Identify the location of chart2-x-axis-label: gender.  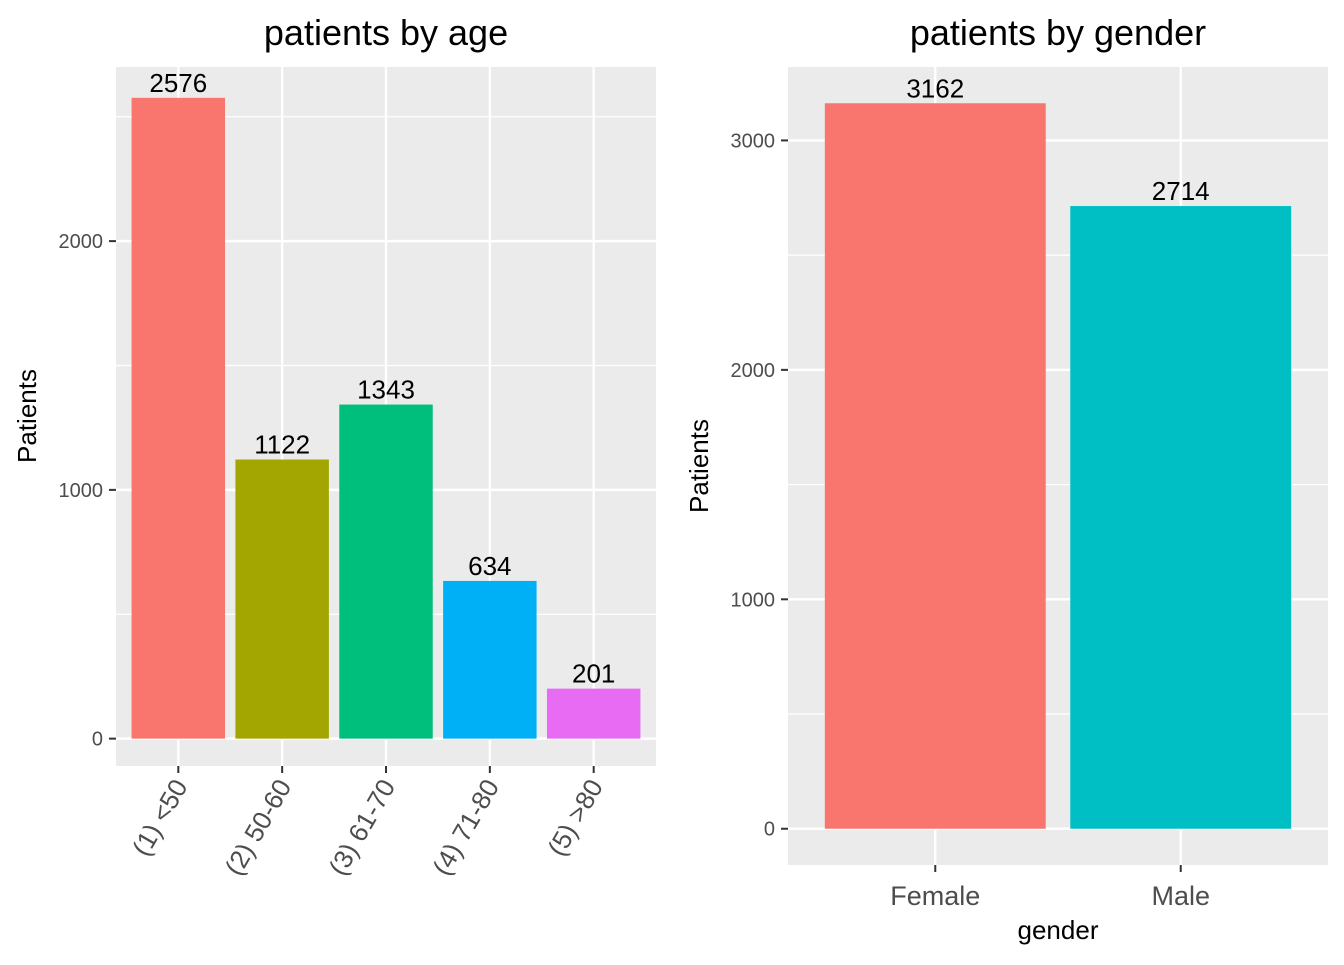
(1058, 930).